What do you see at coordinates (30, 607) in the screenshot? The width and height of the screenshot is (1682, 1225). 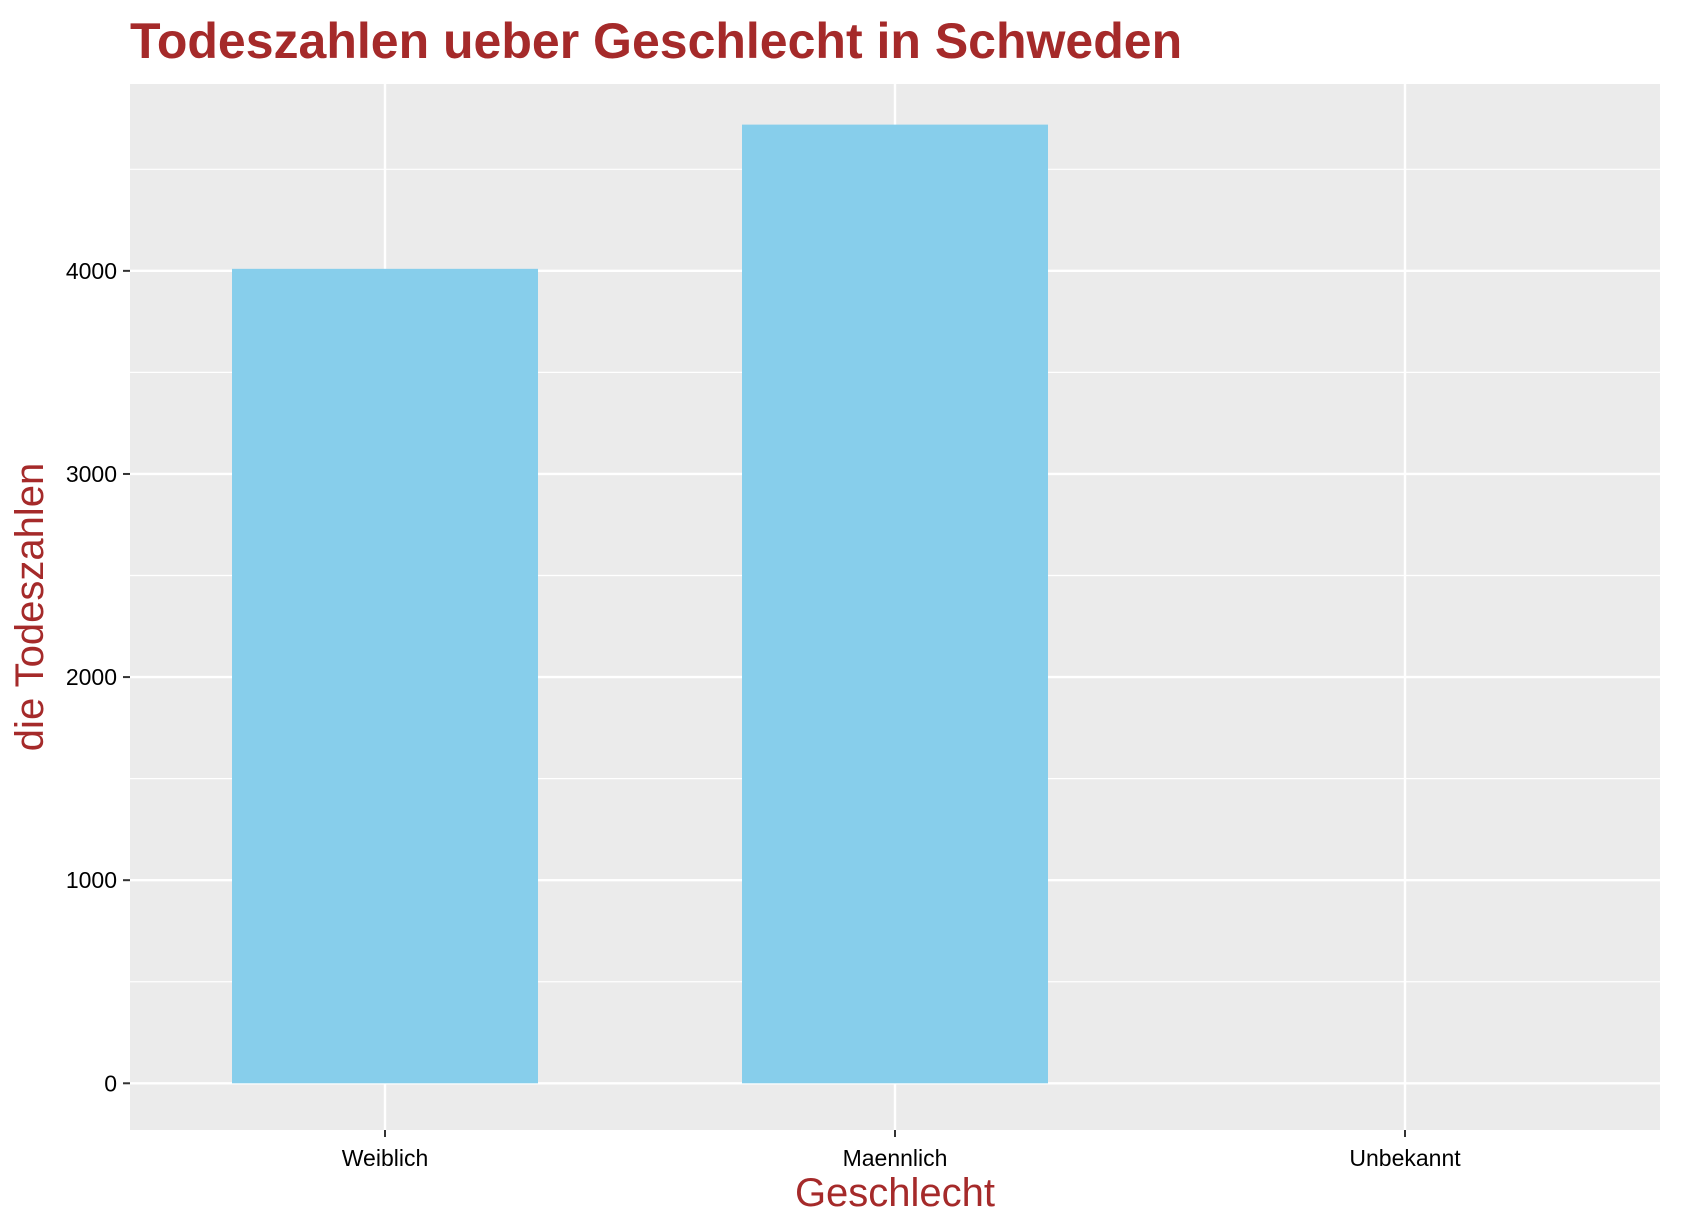 I see `y-axis-title: die Todeszahlen` at bounding box center [30, 607].